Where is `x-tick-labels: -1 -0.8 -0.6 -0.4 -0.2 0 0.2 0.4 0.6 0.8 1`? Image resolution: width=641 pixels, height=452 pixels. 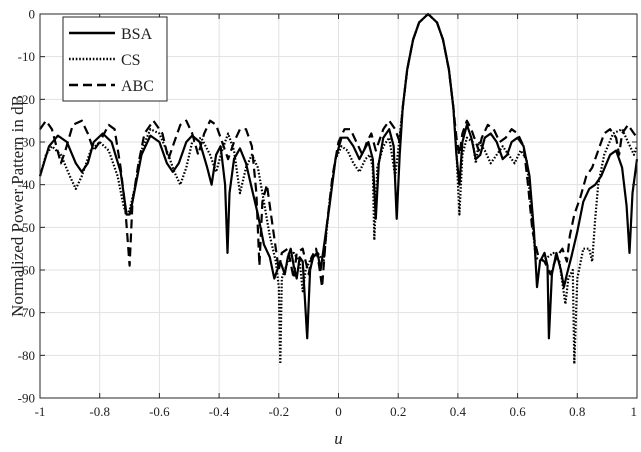 x-tick-labels: -1 -0.8 -0.6 -0.4 -0.2 0 0.2 0.4 0.6 0.8 1 is located at coordinates (336, 411).